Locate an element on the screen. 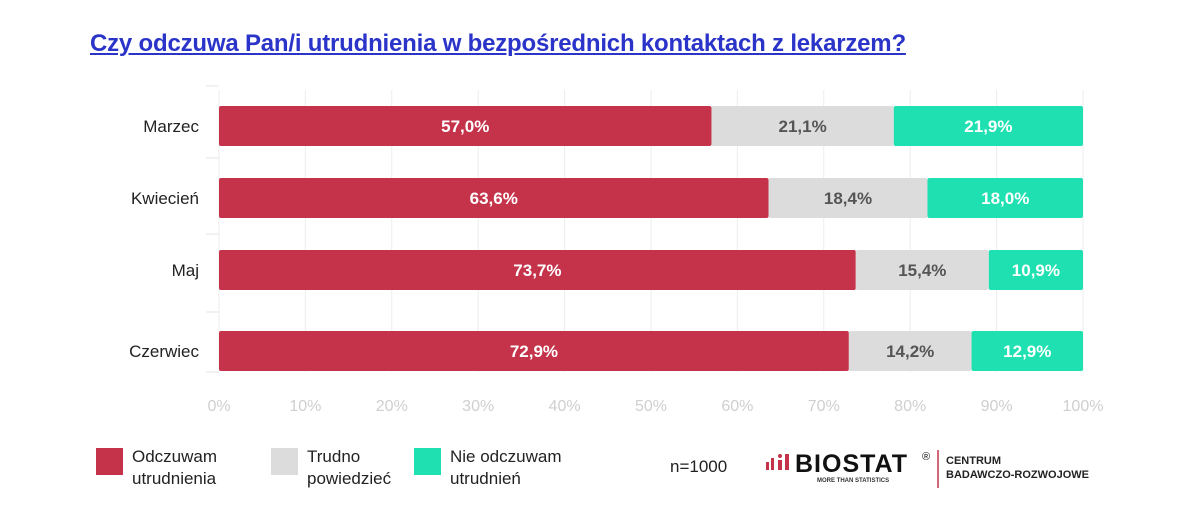 This screenshot has height=506, width=1191. data-label: 15,4% is located at coordinates (922, 270).